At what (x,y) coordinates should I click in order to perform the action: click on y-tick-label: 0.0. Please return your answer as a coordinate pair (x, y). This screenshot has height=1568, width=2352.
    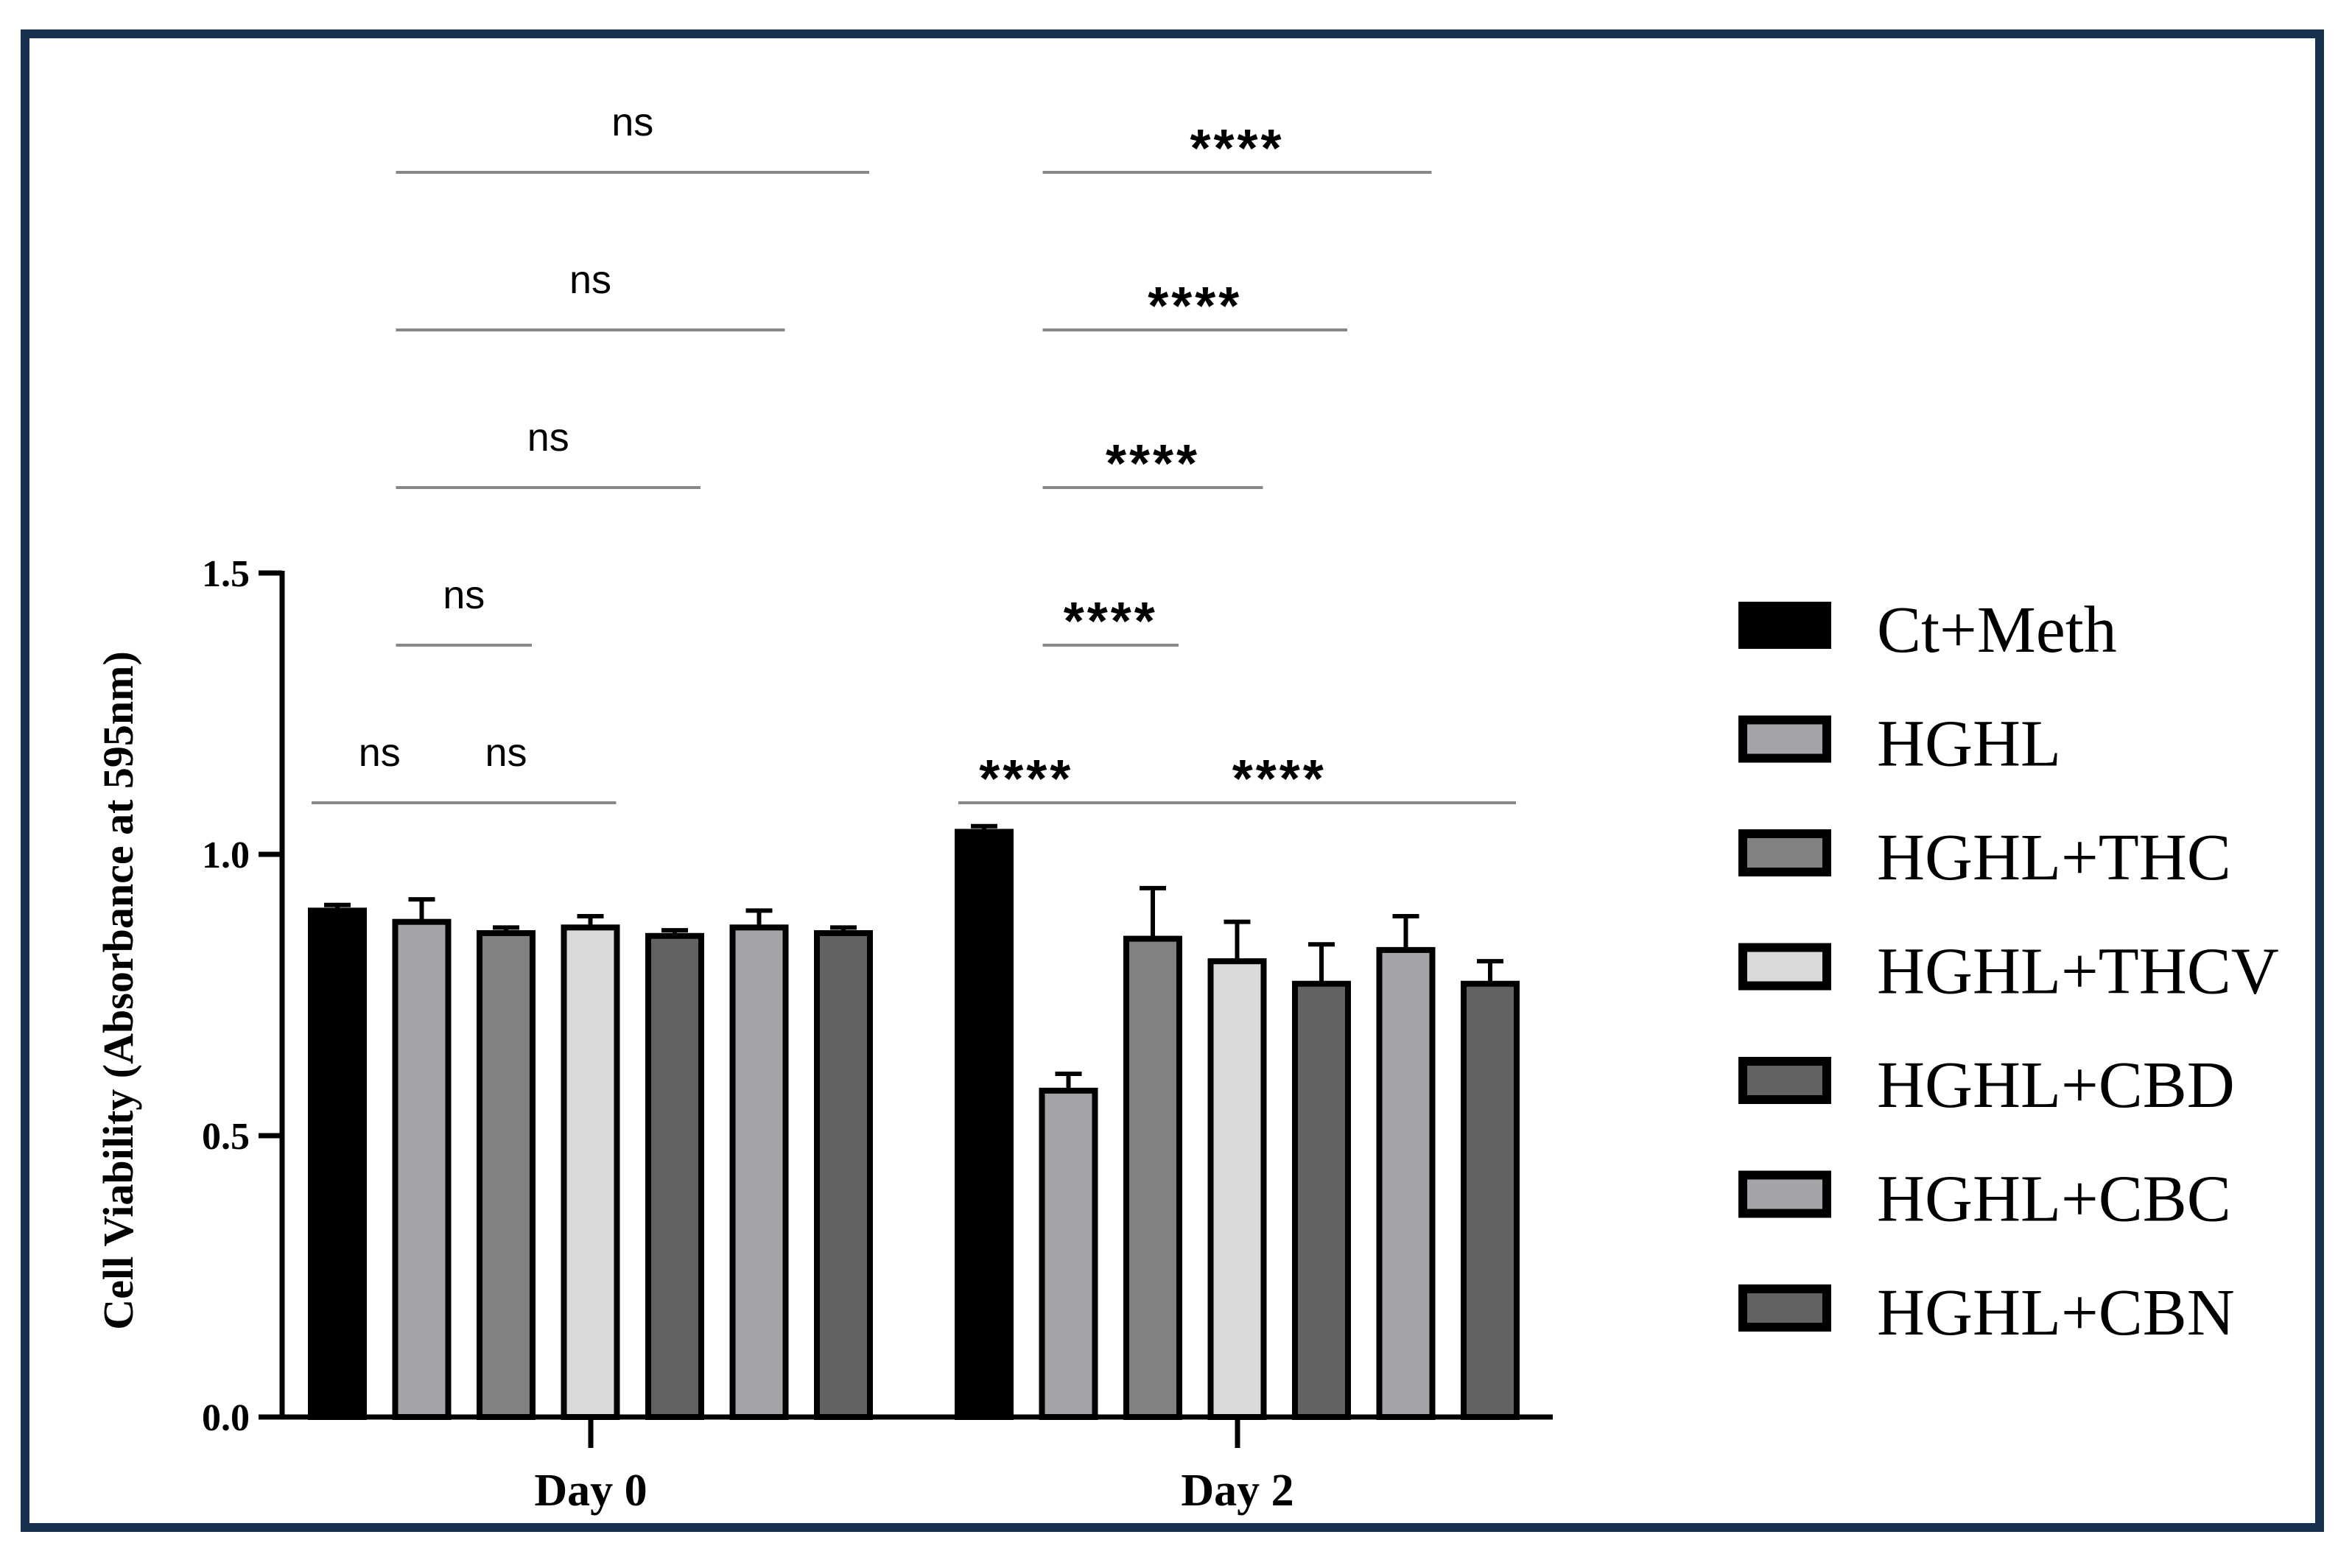
    Looking at the image, I should click on (226, 1418).